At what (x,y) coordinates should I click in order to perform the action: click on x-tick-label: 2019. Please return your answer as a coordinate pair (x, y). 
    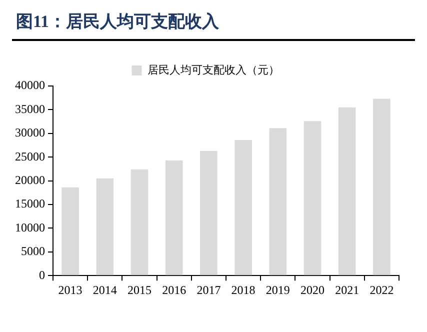
    Looking at the image, I should click on (278, 289).